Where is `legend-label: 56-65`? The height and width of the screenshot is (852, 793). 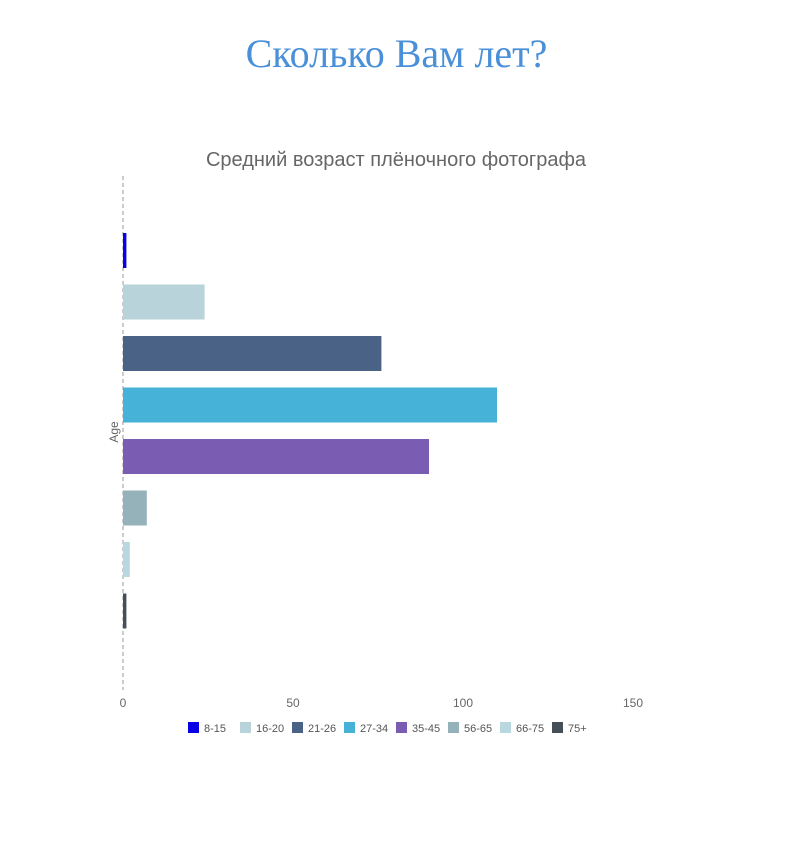 legend-label: 56-65 is located at coordinates (478, 729).